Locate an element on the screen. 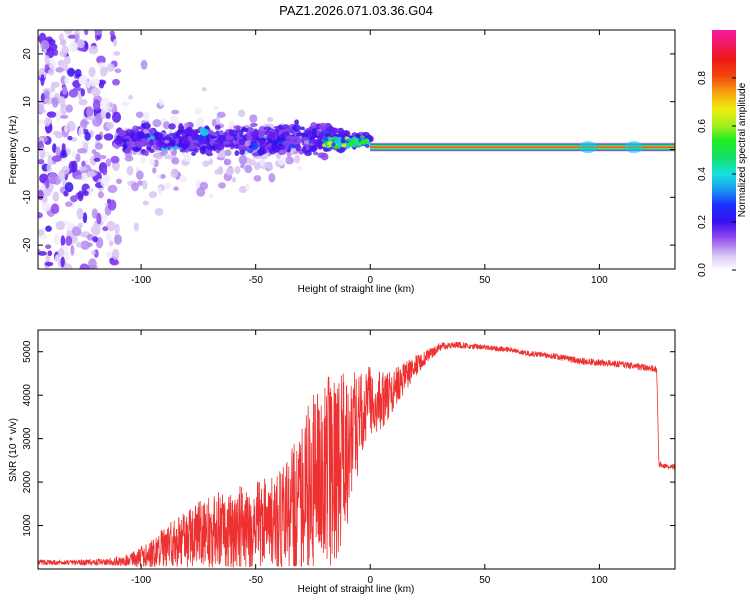 This screenshot has width=750, height=600. snr-y-tick-label: 5000 is located at coordinates (27, 351).